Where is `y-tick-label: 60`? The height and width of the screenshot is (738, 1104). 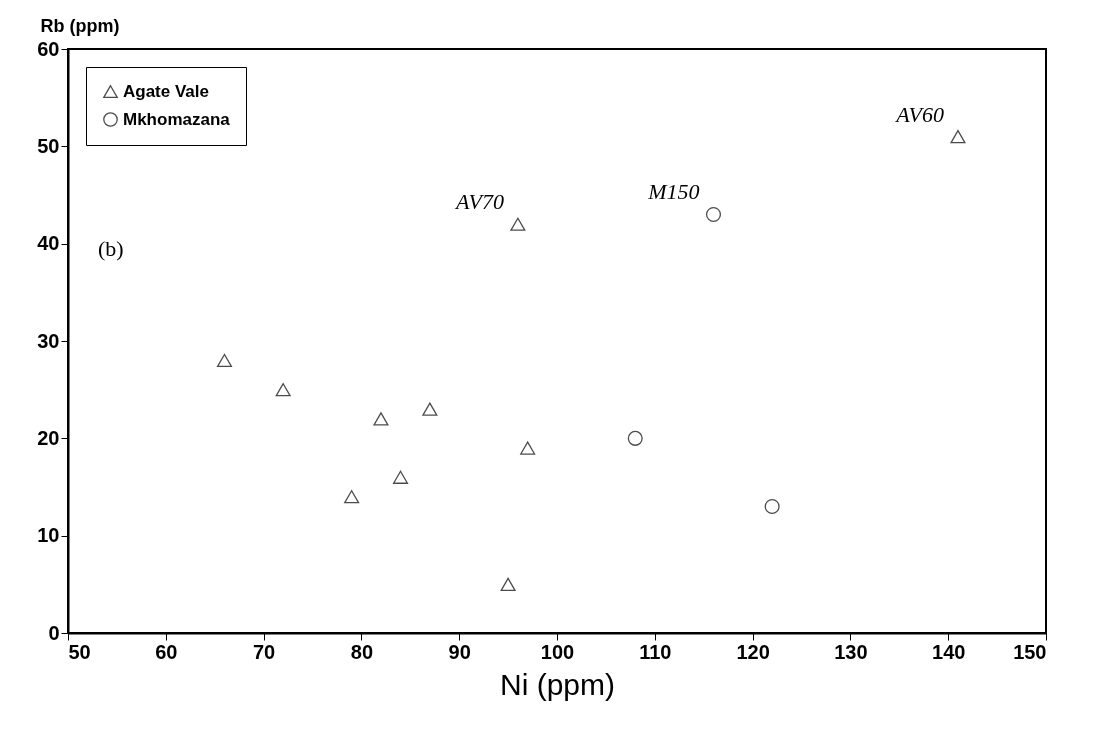
y-tick-label: 60 is located at coordinates (48, 48).